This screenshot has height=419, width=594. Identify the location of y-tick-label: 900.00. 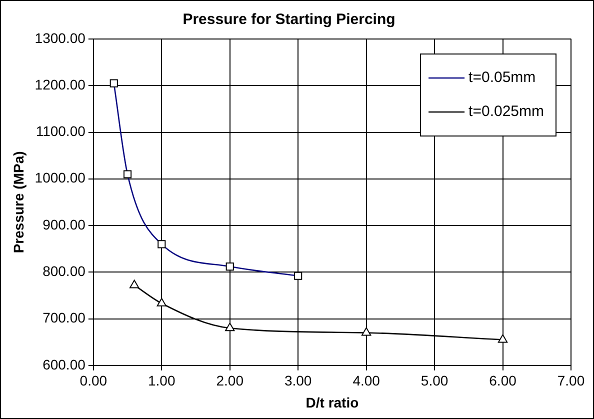
(64, 224).